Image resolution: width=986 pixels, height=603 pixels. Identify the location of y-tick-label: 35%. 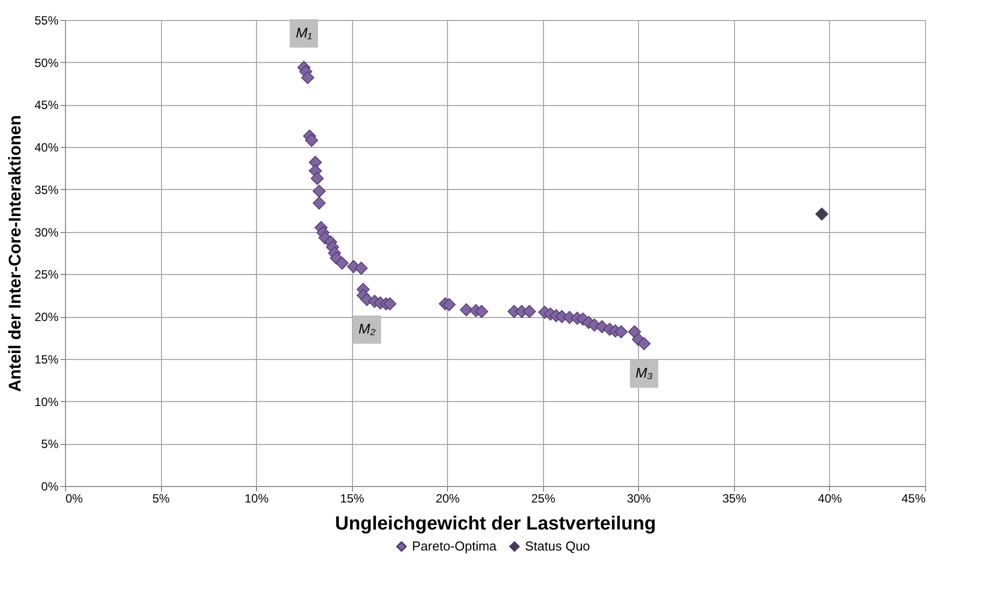
(46, 189).